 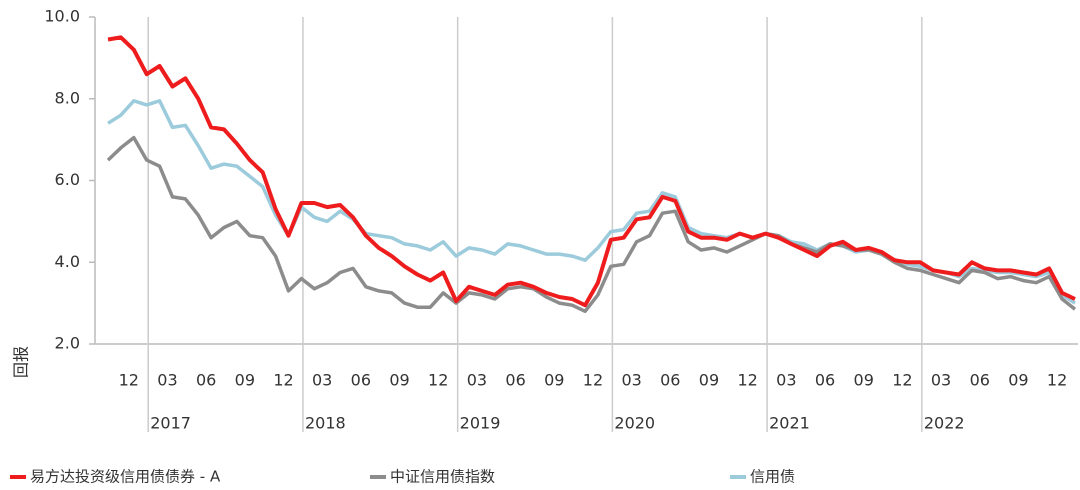 What do you see at coordinates (634, 423) in the screenshot?
I see `year-label: 2020` at bounding box center [634, 423].